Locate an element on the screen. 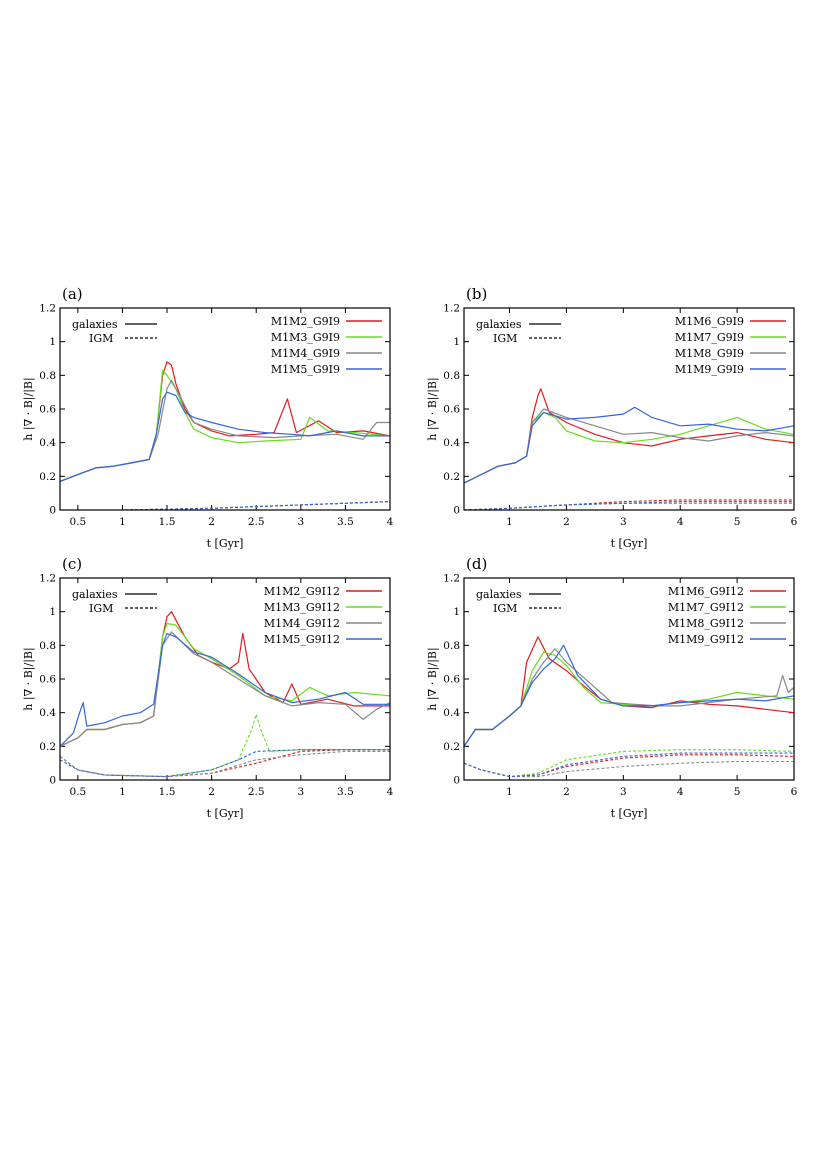  panel-label: (d) is located at coordinates (476, 564).